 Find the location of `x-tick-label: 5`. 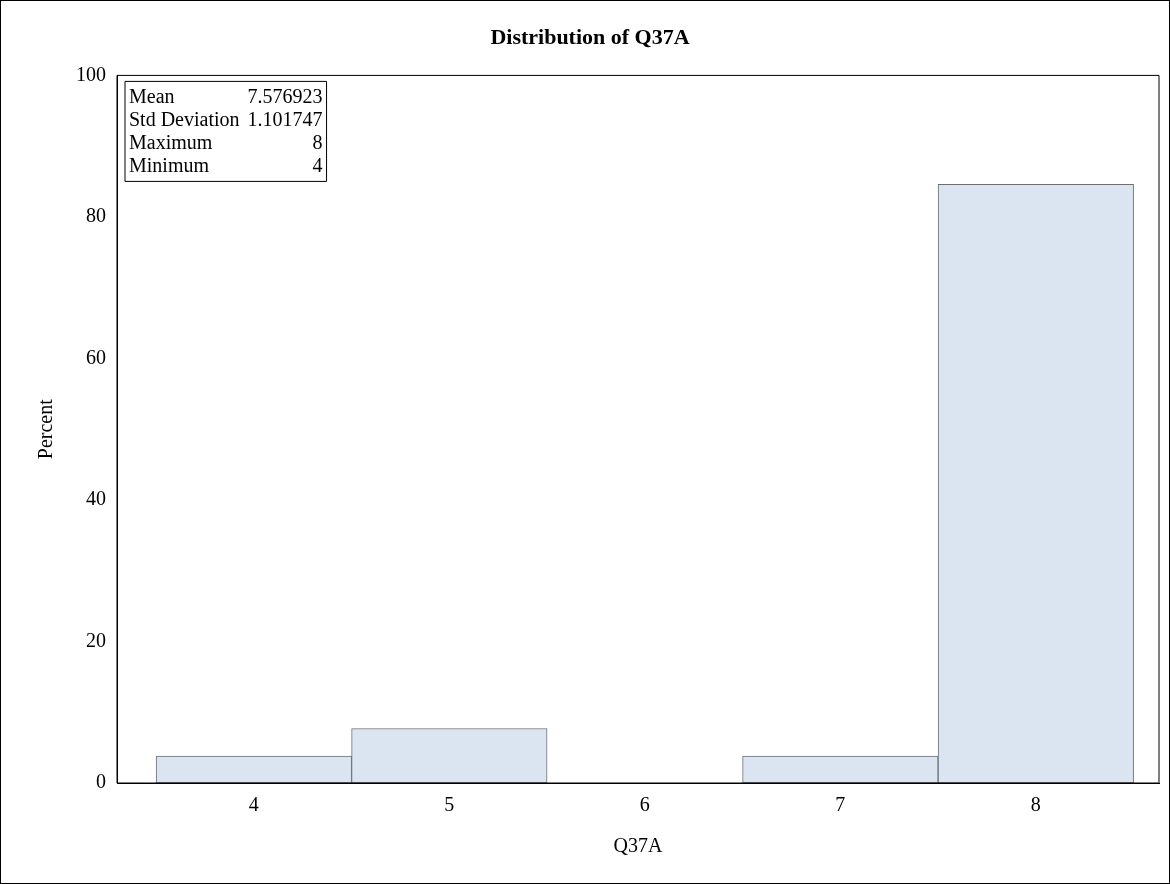

x-tick-label: 5 is located at coordinates (449, 804).